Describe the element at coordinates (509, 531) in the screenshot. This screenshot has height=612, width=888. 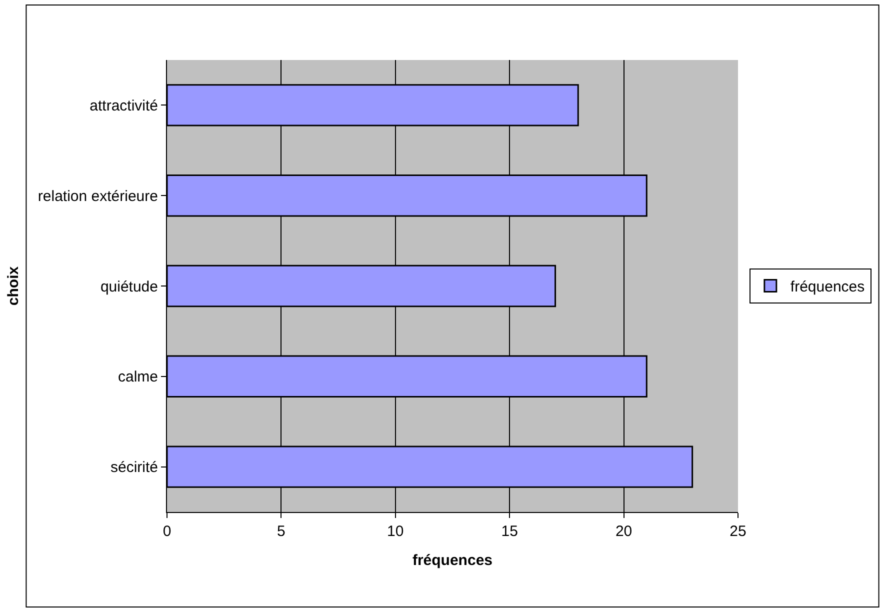
I see `x-tick-label: 15` at that location.